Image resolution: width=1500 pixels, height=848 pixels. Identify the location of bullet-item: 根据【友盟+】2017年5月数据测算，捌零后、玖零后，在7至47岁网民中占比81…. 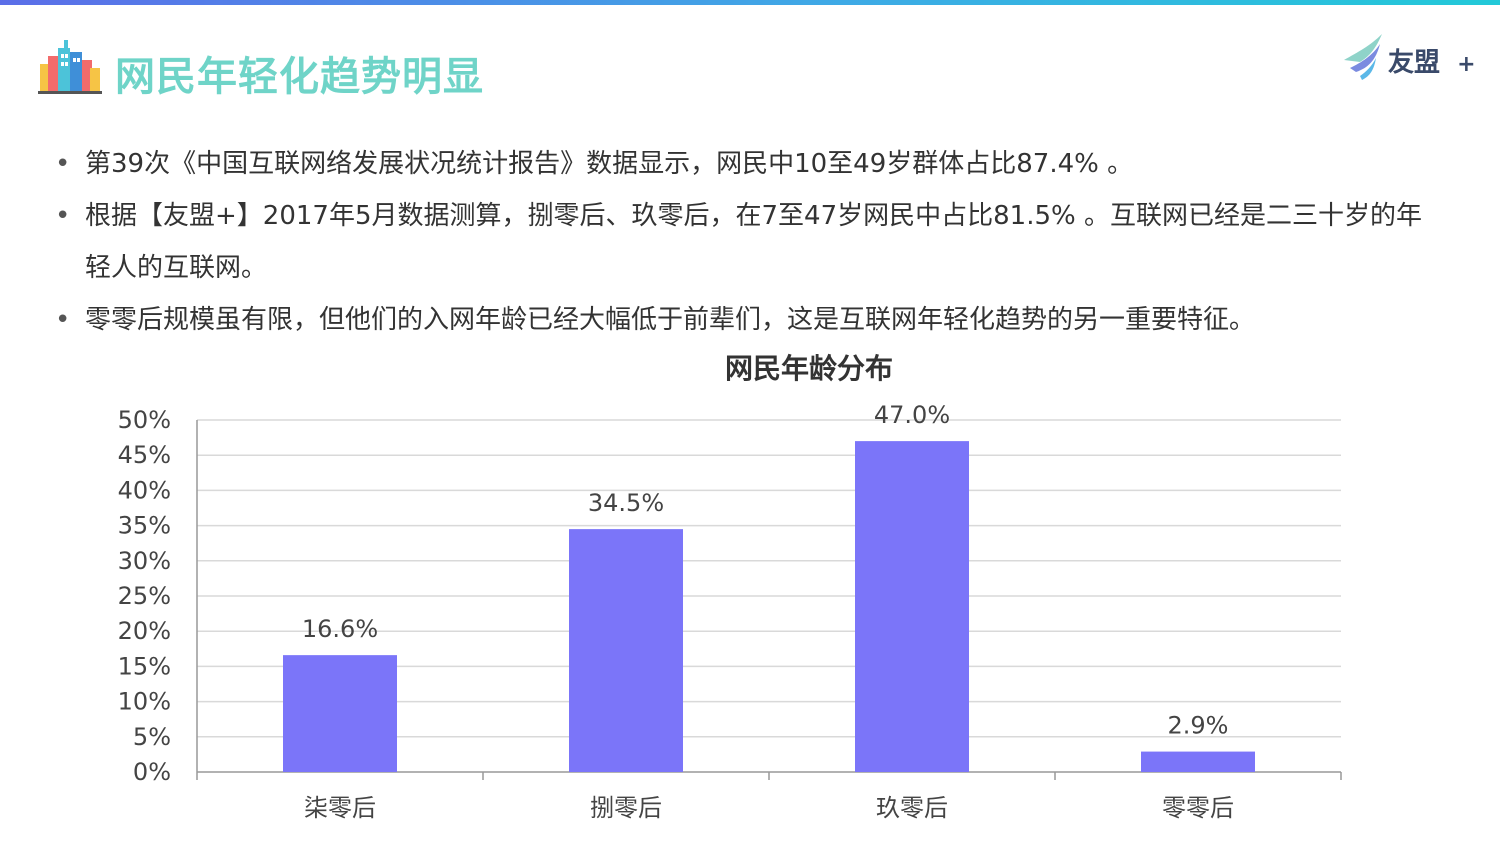
(750, 242).